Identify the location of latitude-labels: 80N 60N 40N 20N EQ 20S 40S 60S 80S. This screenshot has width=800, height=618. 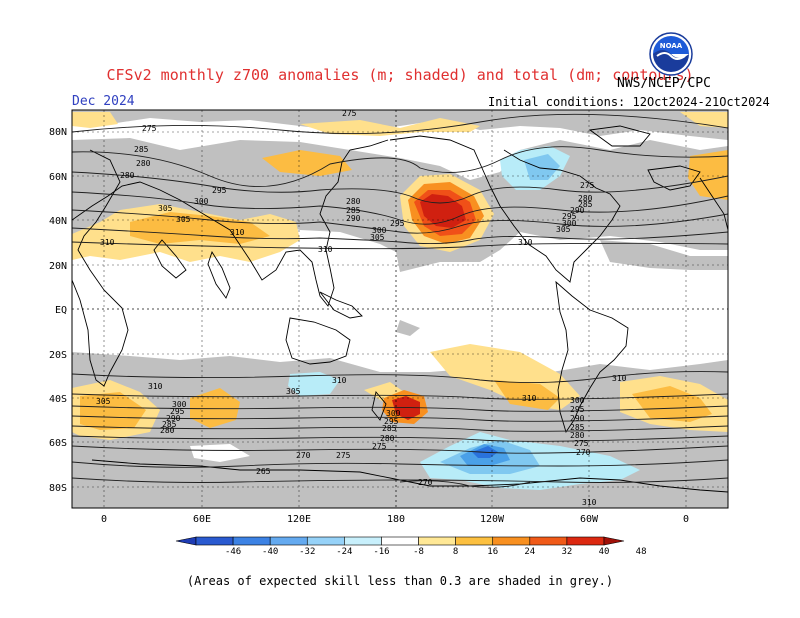
(58, 310).